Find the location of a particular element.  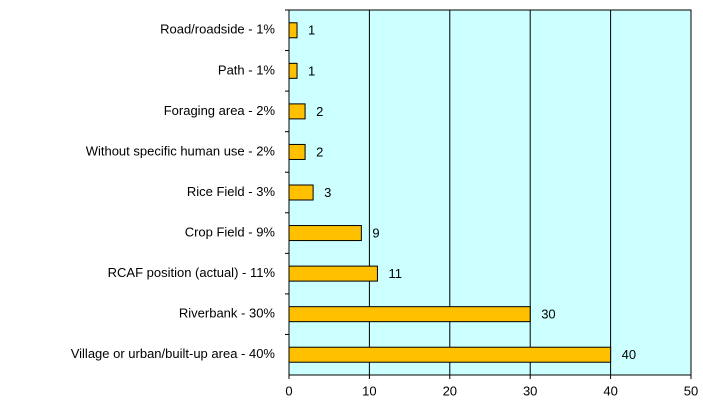

x-tick-label: 10 is located at coordinates (369, 390).